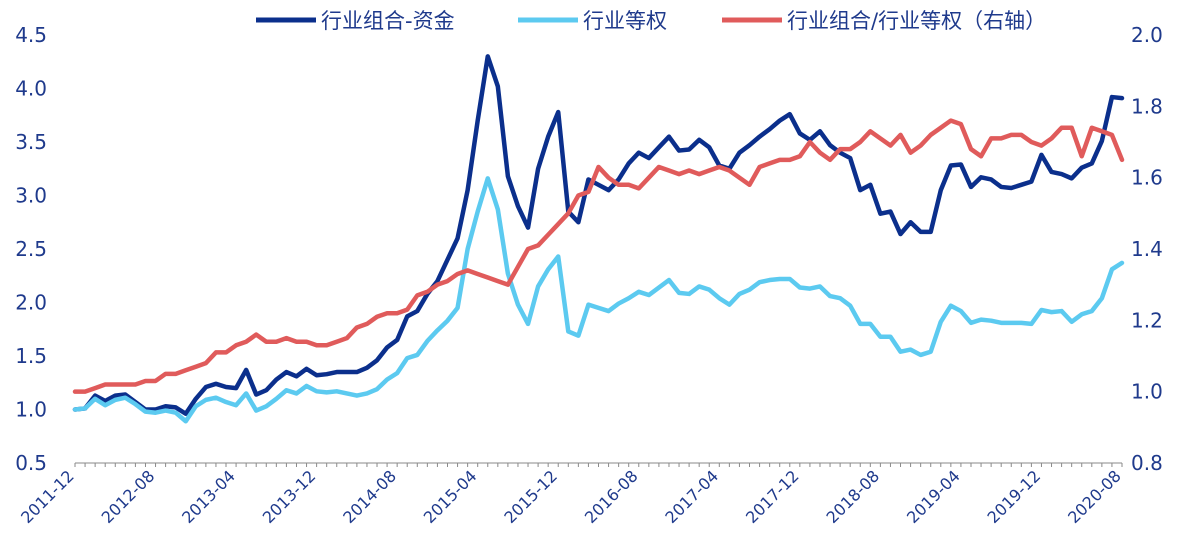 This screenshot has width=1194, height=555. Describe the element at coordinates (1147, 392) in the screenshot. I see `y-right-tick-label: 1.0` at that location.